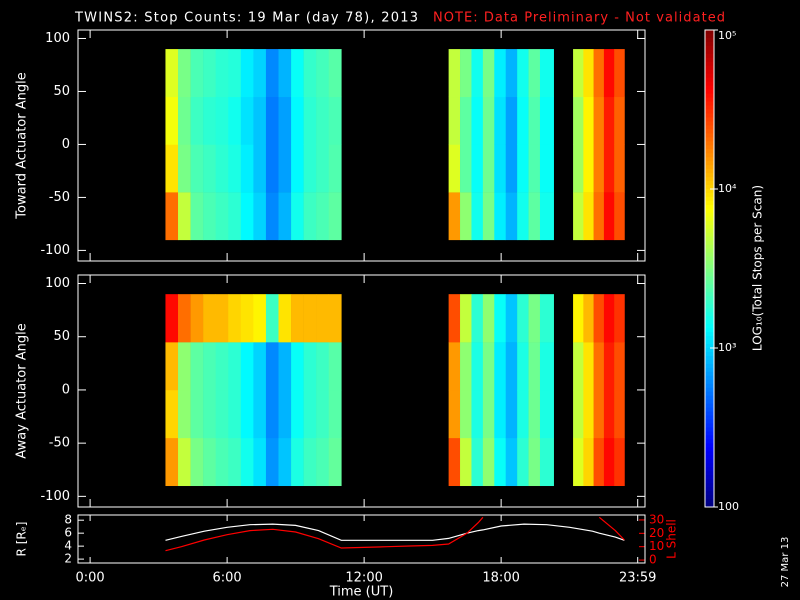  I want to click on y-tick-label: -100, so click(55, 250).